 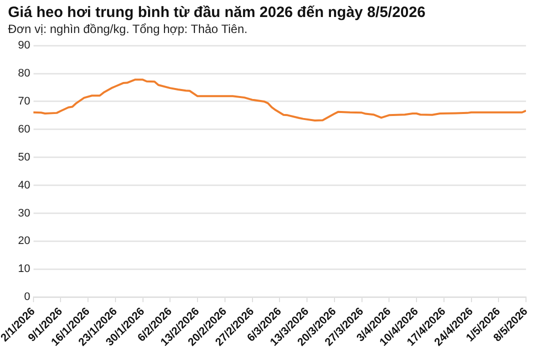 I want to click on y-tick-label: 90, so click(x=24, y=46).